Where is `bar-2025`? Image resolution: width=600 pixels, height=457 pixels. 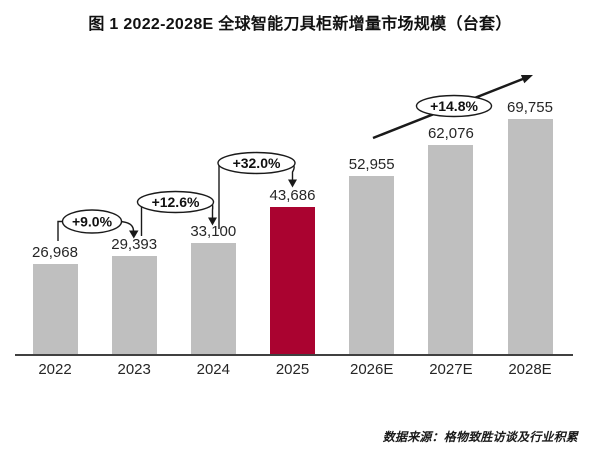
bar-2025 is located at coordinates (292, 281).